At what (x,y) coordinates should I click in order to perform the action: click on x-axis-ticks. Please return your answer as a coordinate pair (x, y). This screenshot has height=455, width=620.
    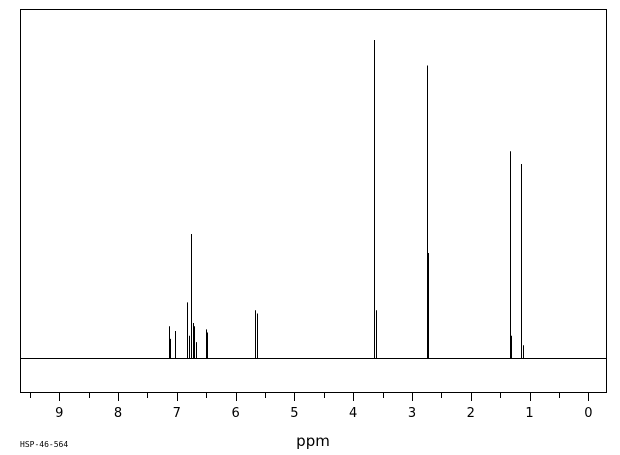
    Looking at the image, I should click on (309, 397).